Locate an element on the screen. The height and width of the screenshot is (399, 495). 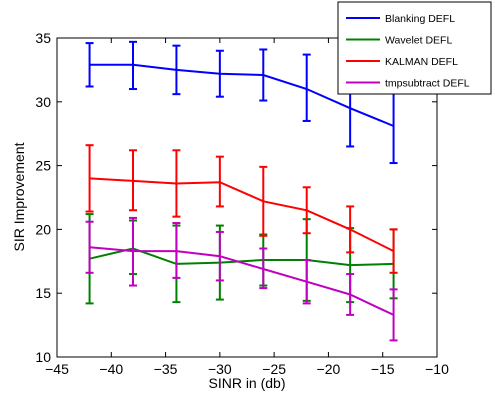
legend-entry: KALMAN DEFL is located at coordinates (402, 62).